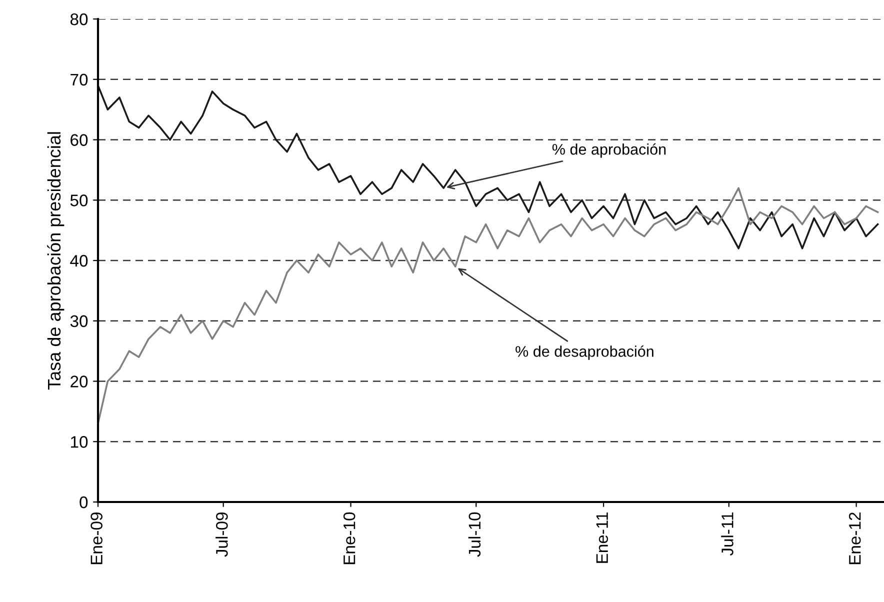  What do you see at coordinates (79, 200) in the screenshot?
I see `y-tick-label: 50` at bounding box center [79, 200].